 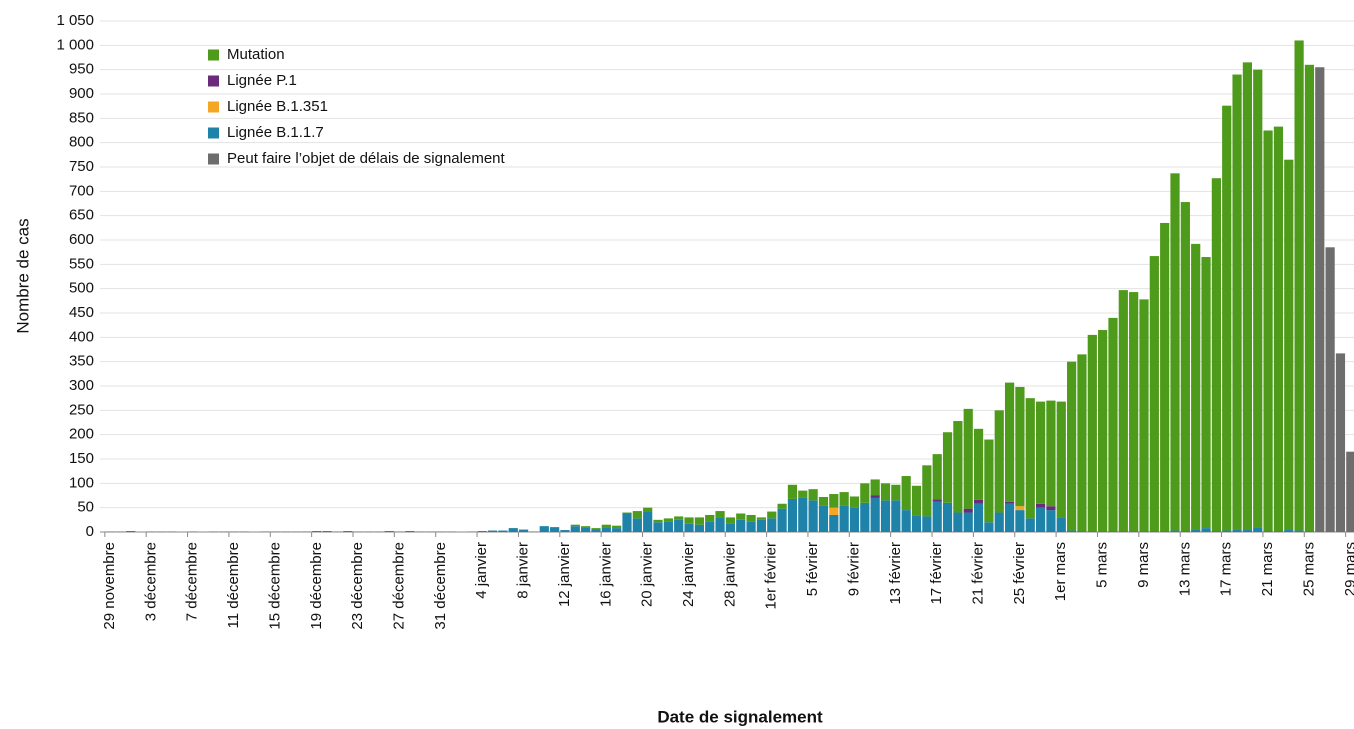 What do you see at coordinates (81, 263) in the screenshot?
I see `y-tick-label: 550` at bounding box center [81, 263].